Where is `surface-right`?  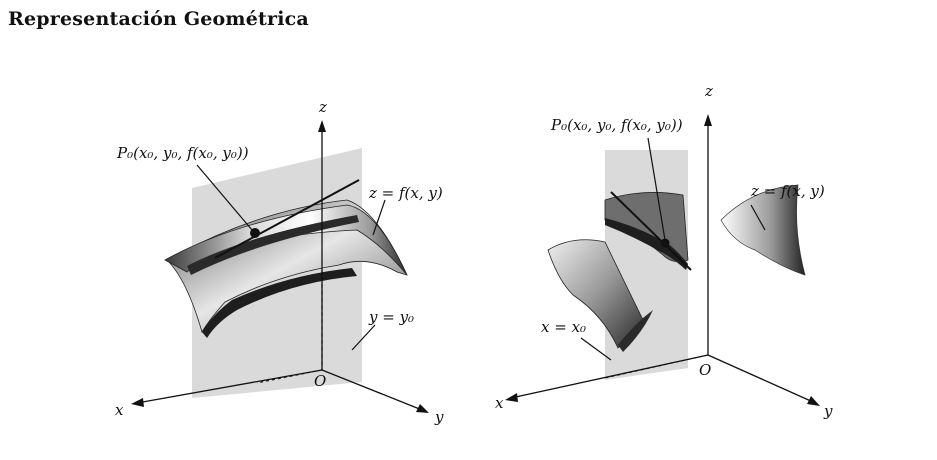 surface-right is located at coordinates (763, 230).